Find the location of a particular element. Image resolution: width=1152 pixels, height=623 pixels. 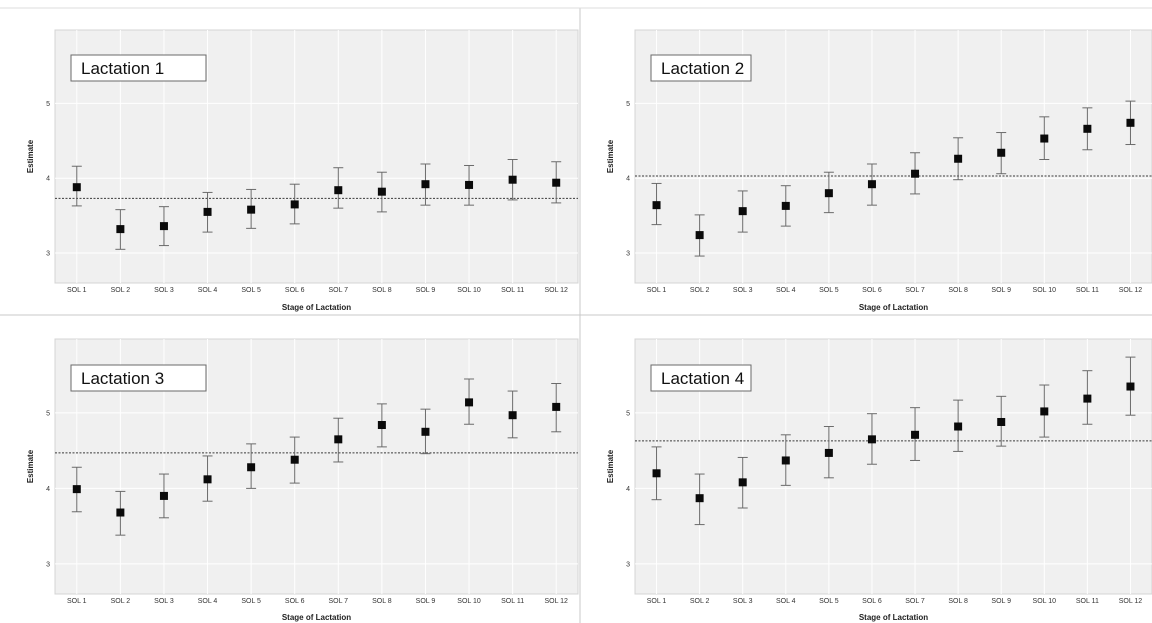

chart-title: Lactation 2 is located at coordinates (702, 68).